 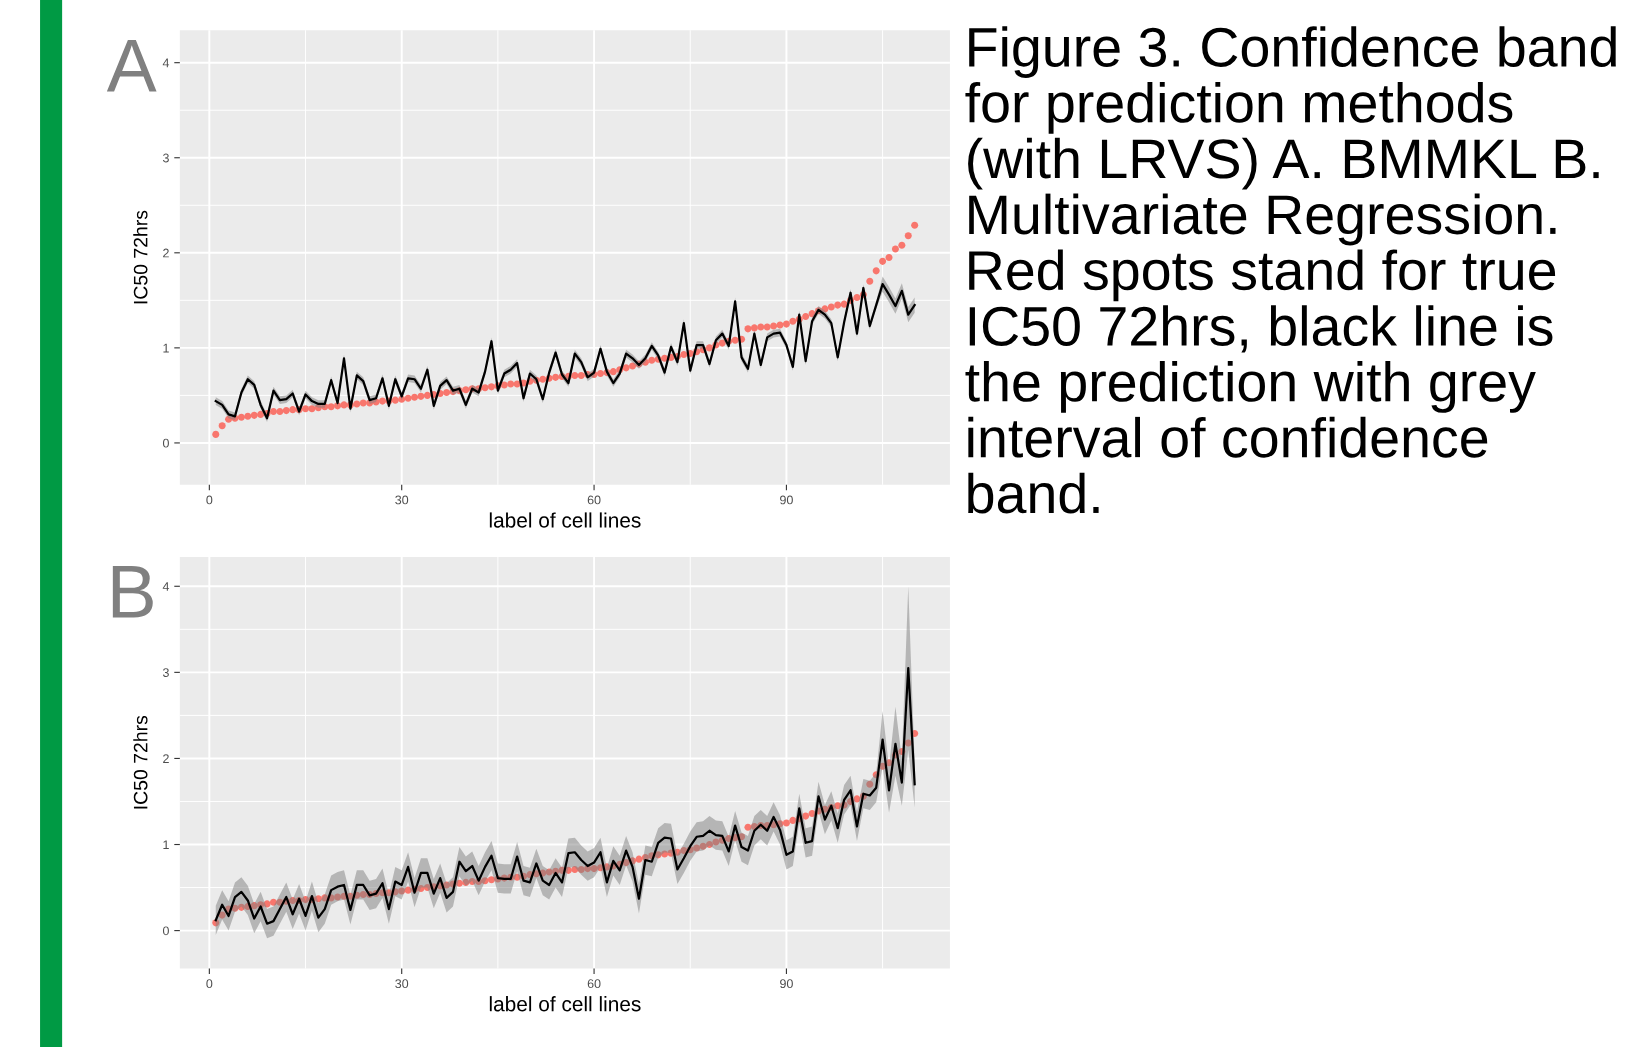 I want to click on text: B, so click(x=132, y=591).